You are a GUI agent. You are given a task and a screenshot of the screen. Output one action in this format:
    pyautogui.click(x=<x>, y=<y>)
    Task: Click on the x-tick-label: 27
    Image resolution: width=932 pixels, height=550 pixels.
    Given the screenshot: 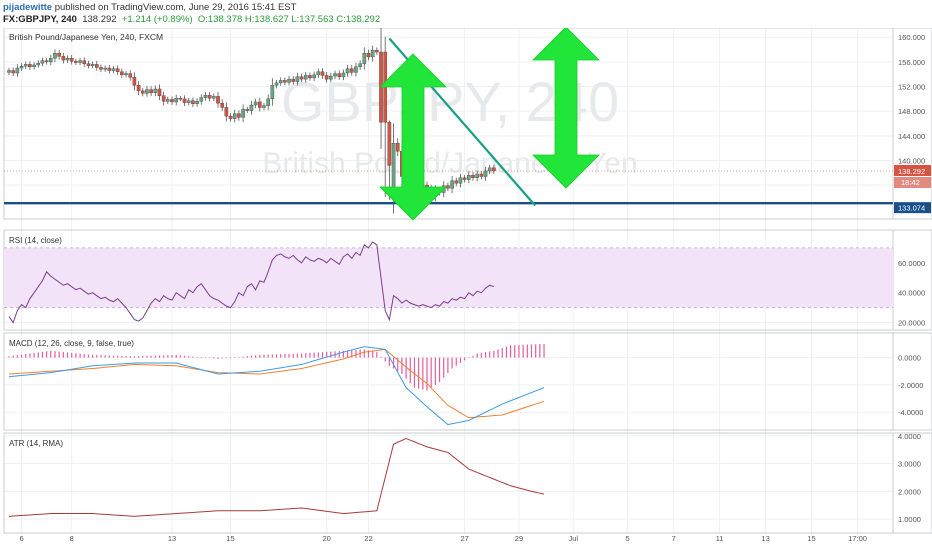 What is the action you would take?
    pyautogui.click(x=464, y=538)
    